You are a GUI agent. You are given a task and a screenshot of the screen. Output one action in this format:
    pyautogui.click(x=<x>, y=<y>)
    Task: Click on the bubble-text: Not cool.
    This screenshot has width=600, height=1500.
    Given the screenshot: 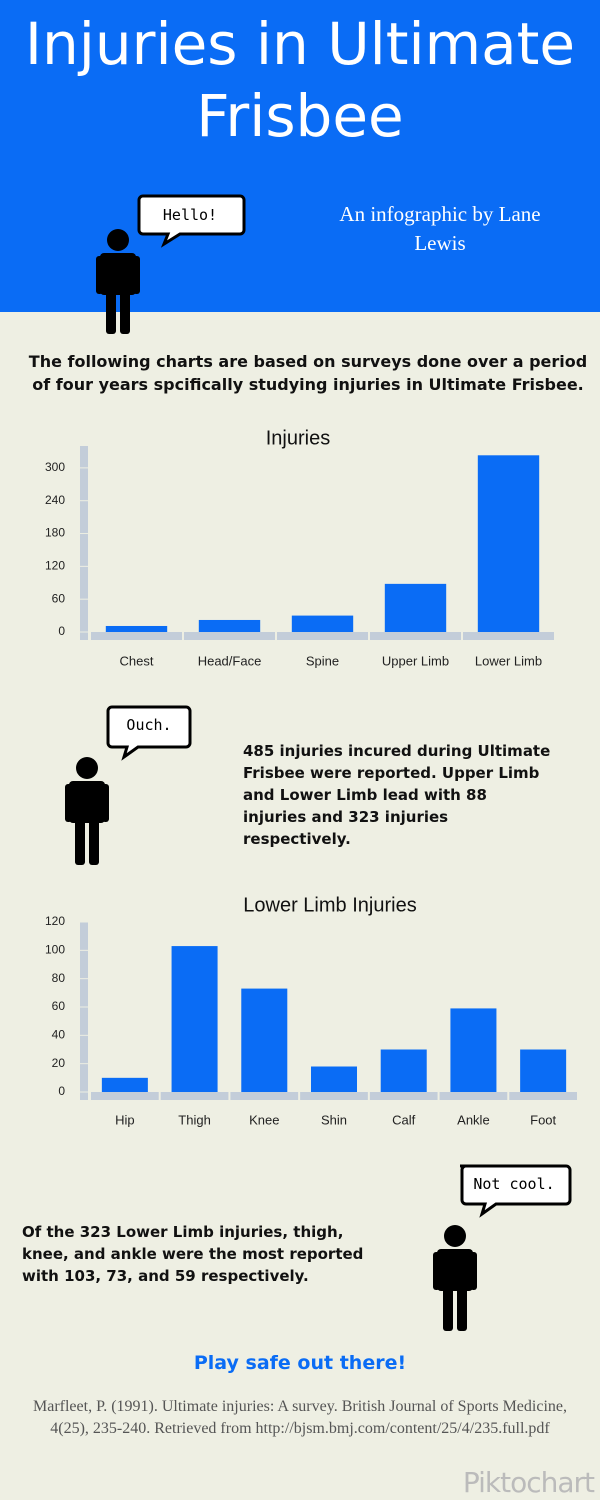 What is the action you would take?
    pyautogui.click(x=513, y=1184)
    